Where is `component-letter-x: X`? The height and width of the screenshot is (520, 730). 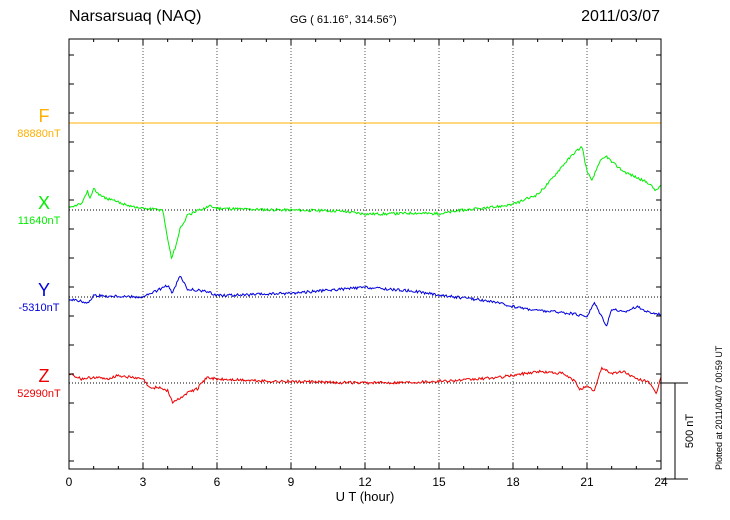 component-letter-x: X is located at coordinates (43, 203).